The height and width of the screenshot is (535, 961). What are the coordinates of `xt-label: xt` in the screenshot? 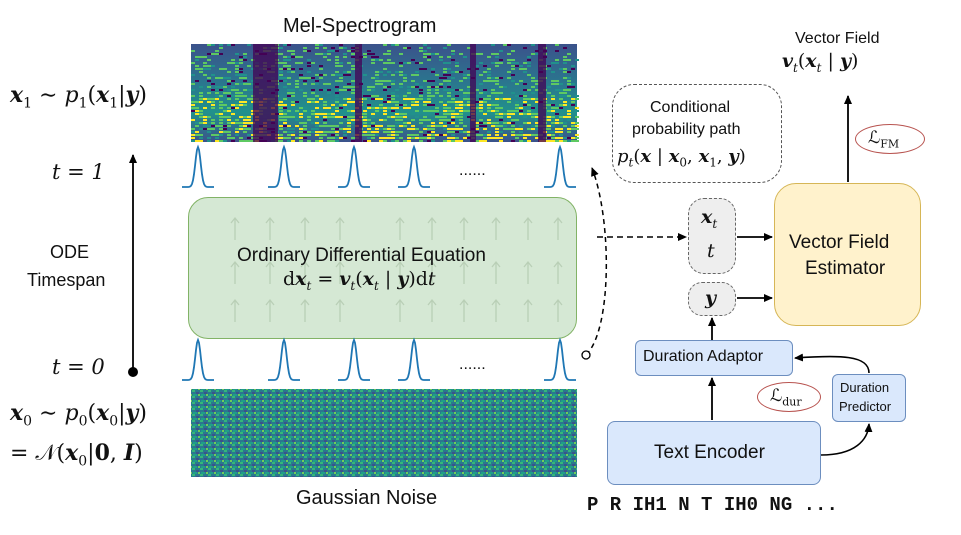 It's located at (709, 218).